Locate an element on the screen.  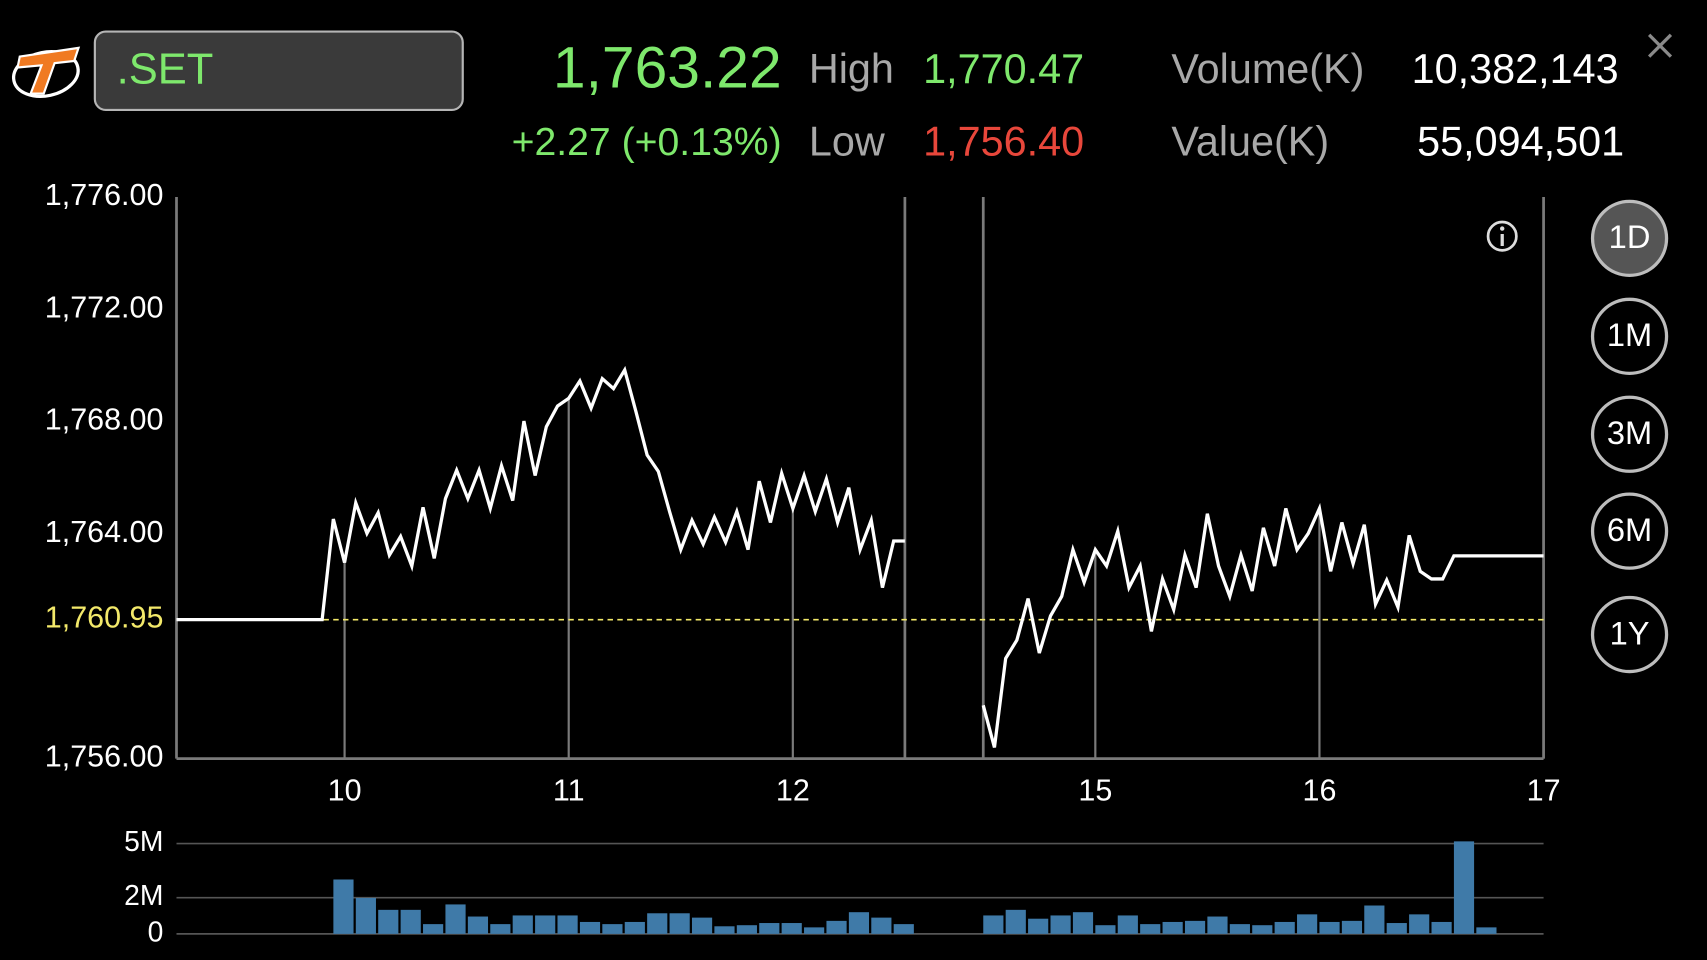
x-tick-label: 10 is located at coordinates (345, 790).